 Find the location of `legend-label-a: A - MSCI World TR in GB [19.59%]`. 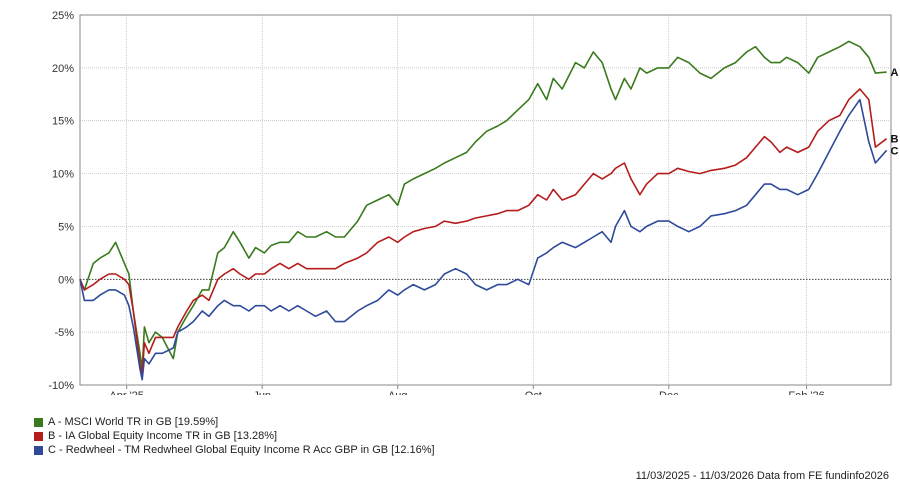

legend-label-a: A - MSCI World TR in GB [19.59%] is located at coordinates (133, 422).